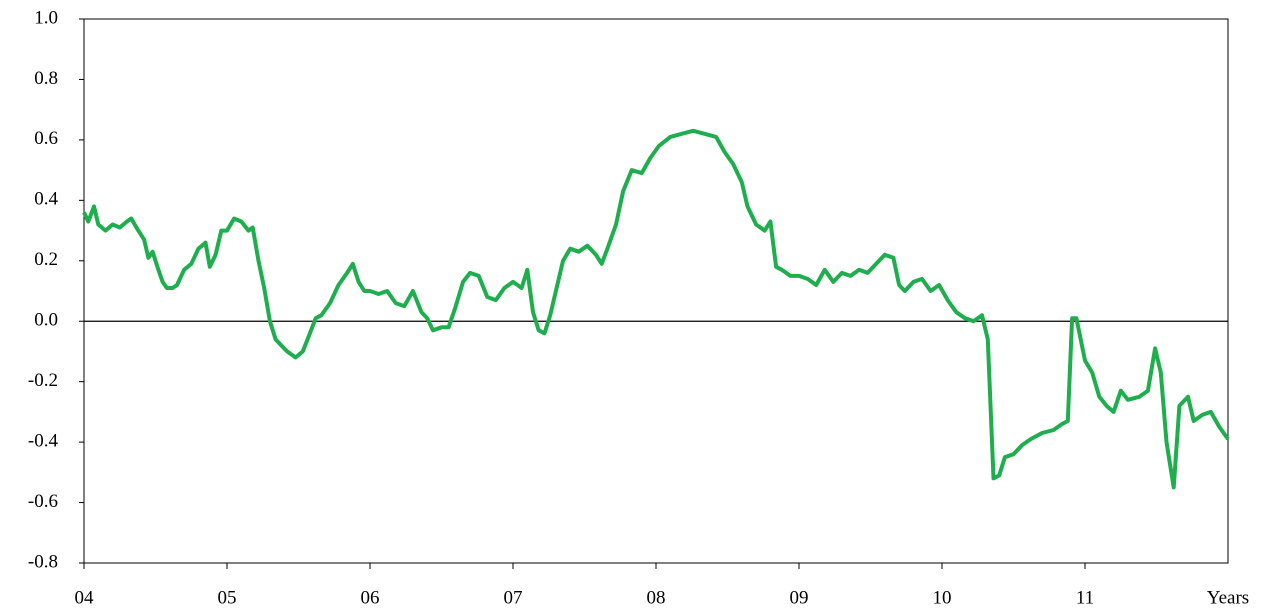 This screenshot has width=1279, height=613. What do you see at coordinates (370, 597) in the screenshot?
I see `x-tick-label: 06` at bounding box center [370, 597].